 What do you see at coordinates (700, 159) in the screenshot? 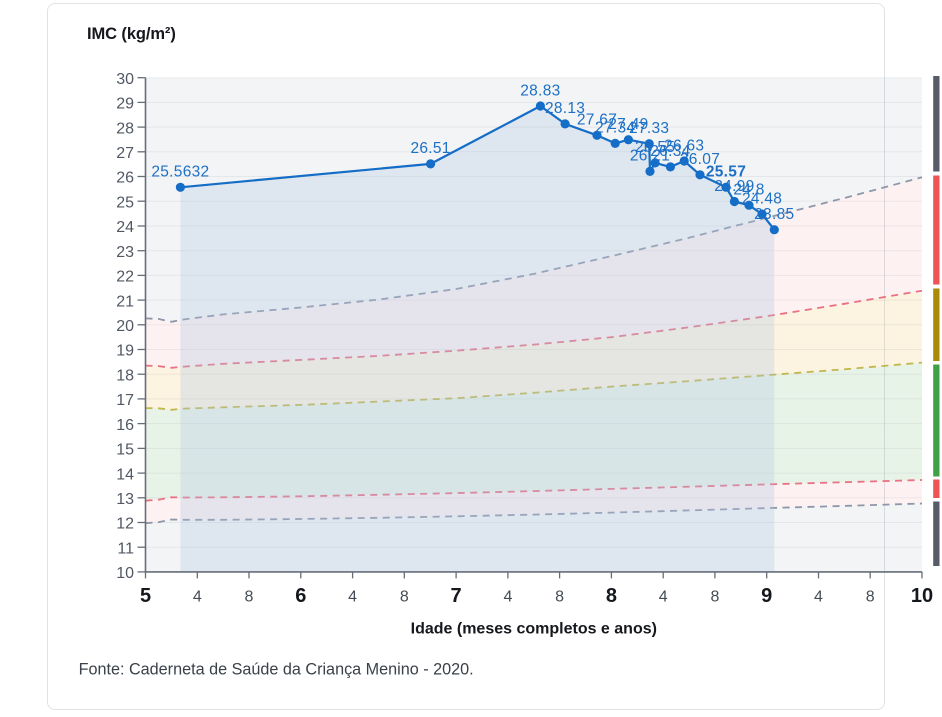
I see `svg-text: 26.07` at bounding box center [700, 159].